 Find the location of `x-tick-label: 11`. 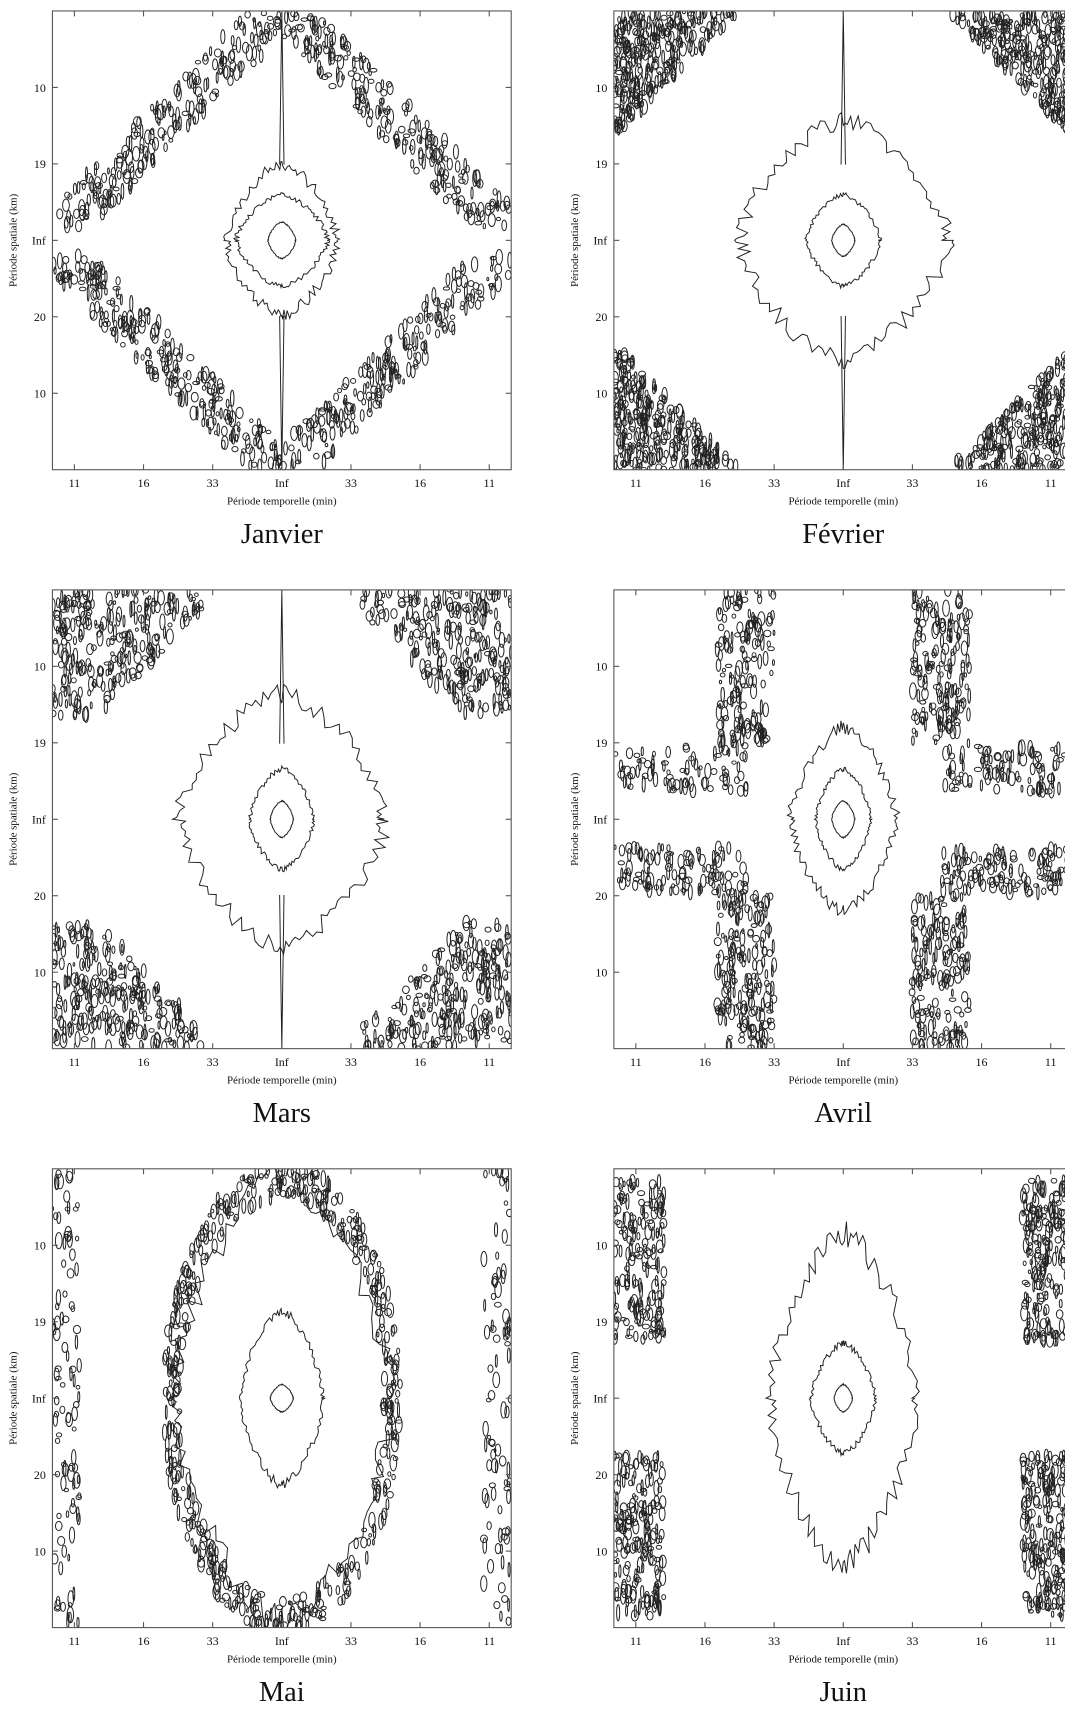

x-tick-label: 11 is located at coordinates (636, 483).